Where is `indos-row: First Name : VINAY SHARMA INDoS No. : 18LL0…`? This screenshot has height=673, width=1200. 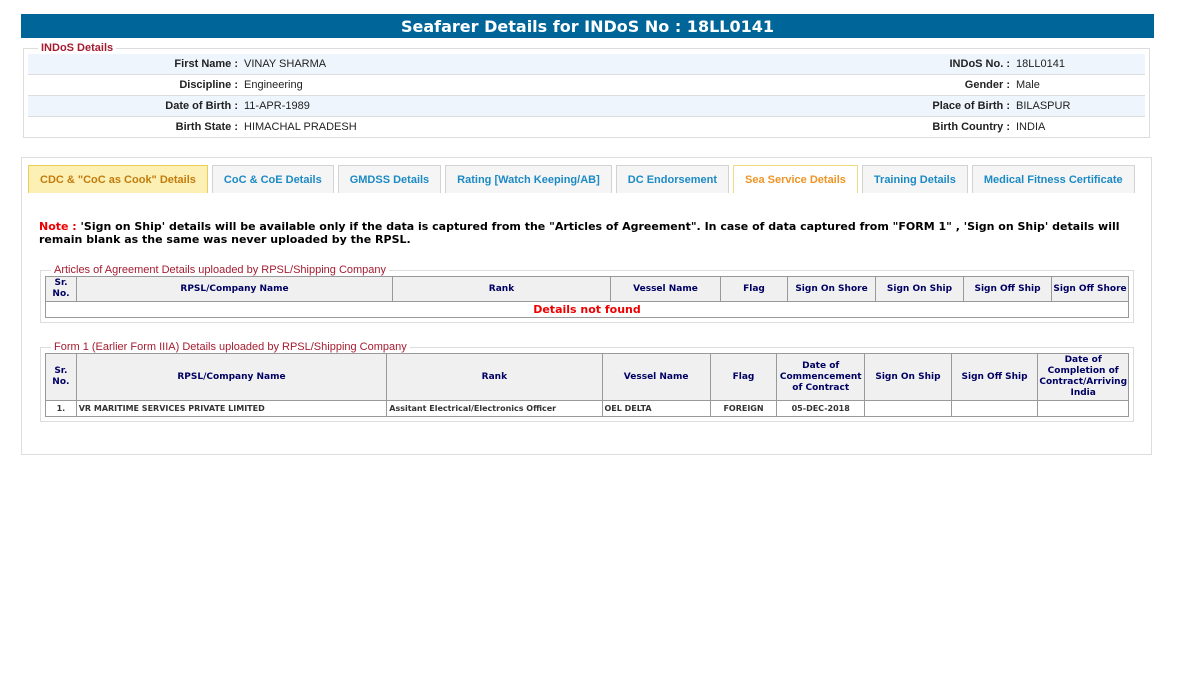
indos-row: First Name : VINAY SHARMA INDoS No. : 18LL0… is located at coordinates (586, 64).